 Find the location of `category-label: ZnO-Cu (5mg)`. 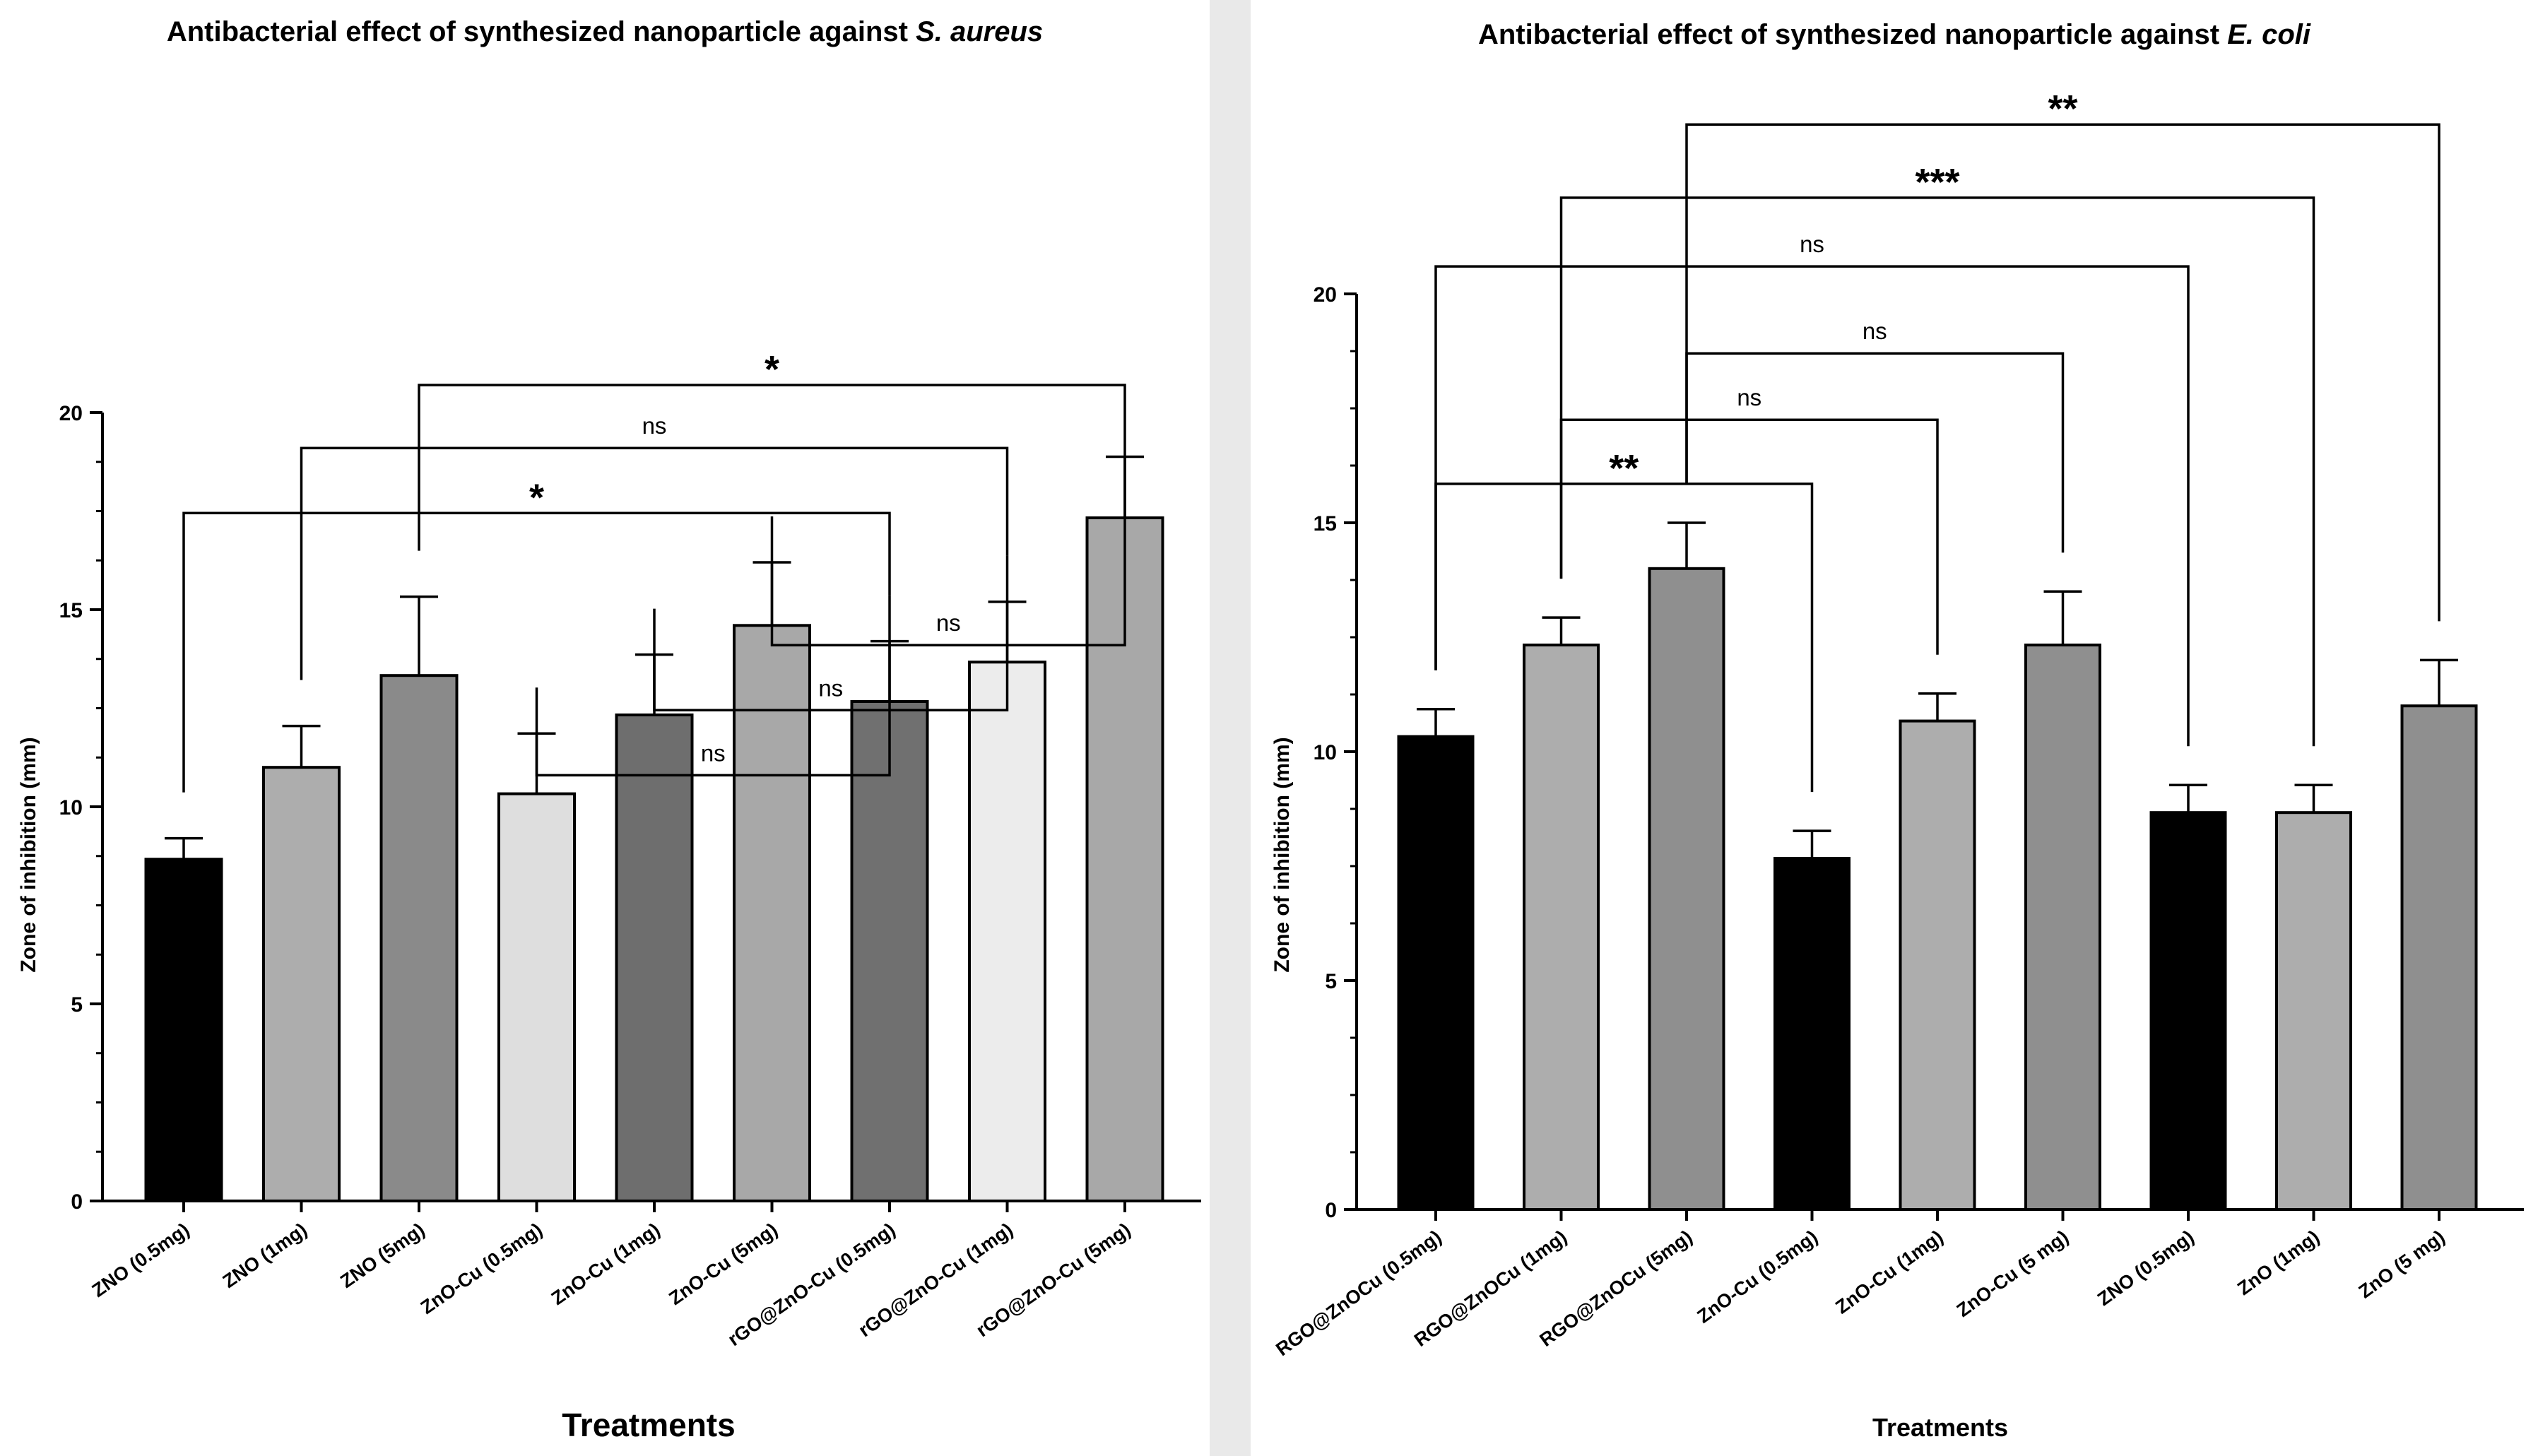

category-label: ZnO-Cu (5mg) is located at coordinates (723, 1264).